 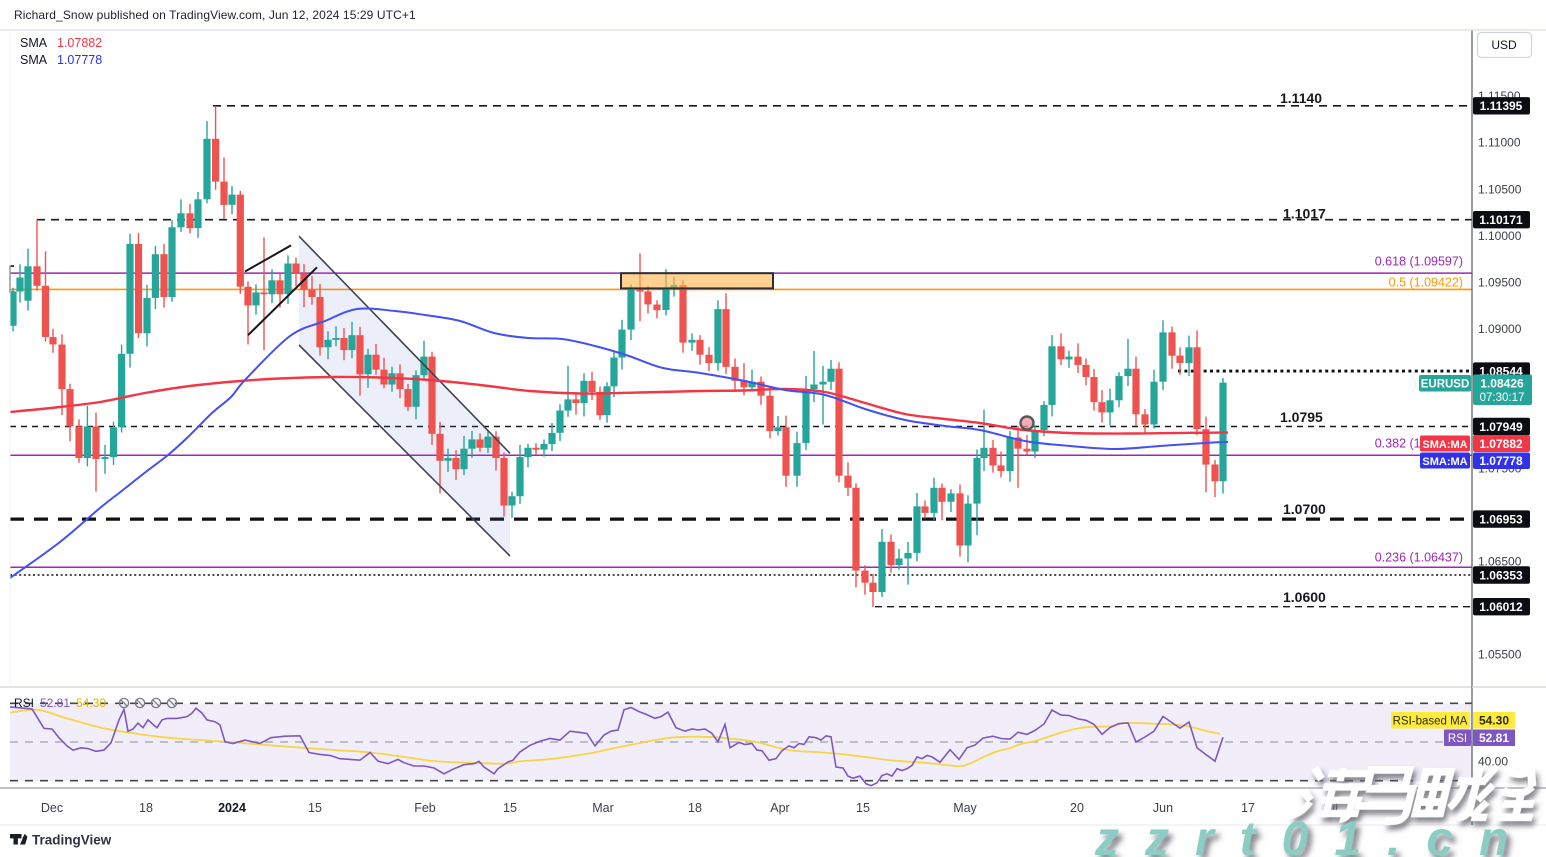 What do you see at coordinates (1493, 762) in the screenshot?
I see `svg-text: 40.00` at bounding box center [1493, 762].